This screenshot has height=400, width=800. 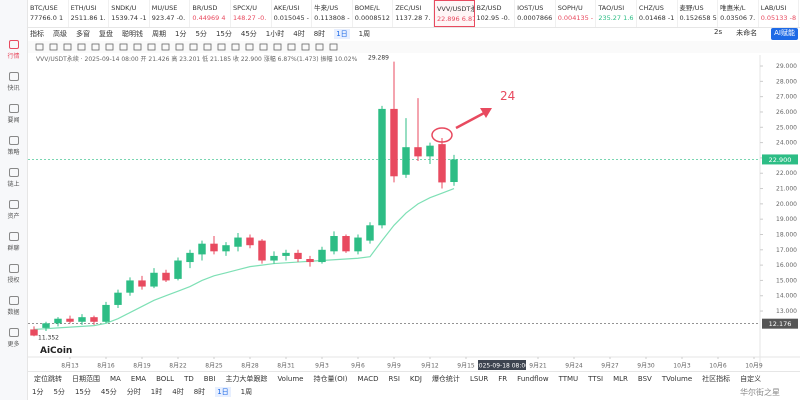 What do you see at coordinates (59, 392) in the screenshot?
I see `period: 5分` at bounding box center [59, 392].